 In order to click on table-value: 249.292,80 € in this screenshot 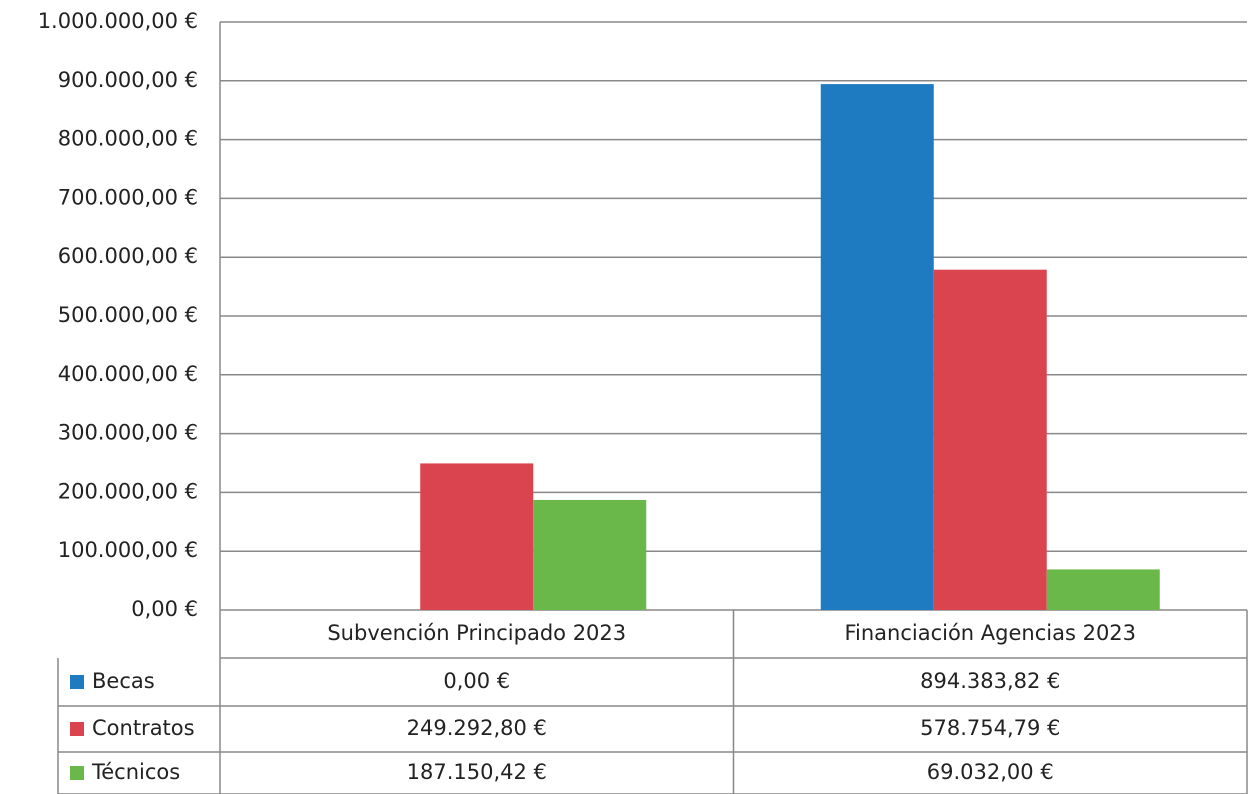, I will do `click(477, 728)`.